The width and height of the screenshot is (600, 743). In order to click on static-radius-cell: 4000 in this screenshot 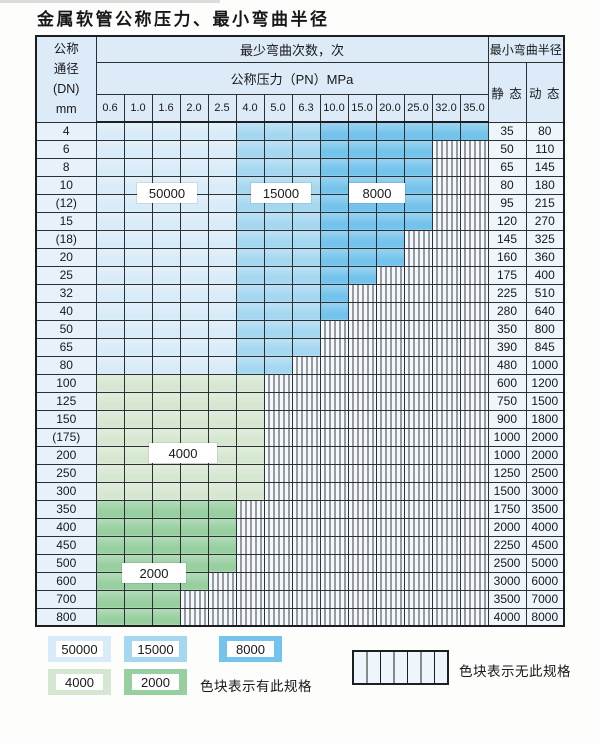, I will do `click(507, 617)`.